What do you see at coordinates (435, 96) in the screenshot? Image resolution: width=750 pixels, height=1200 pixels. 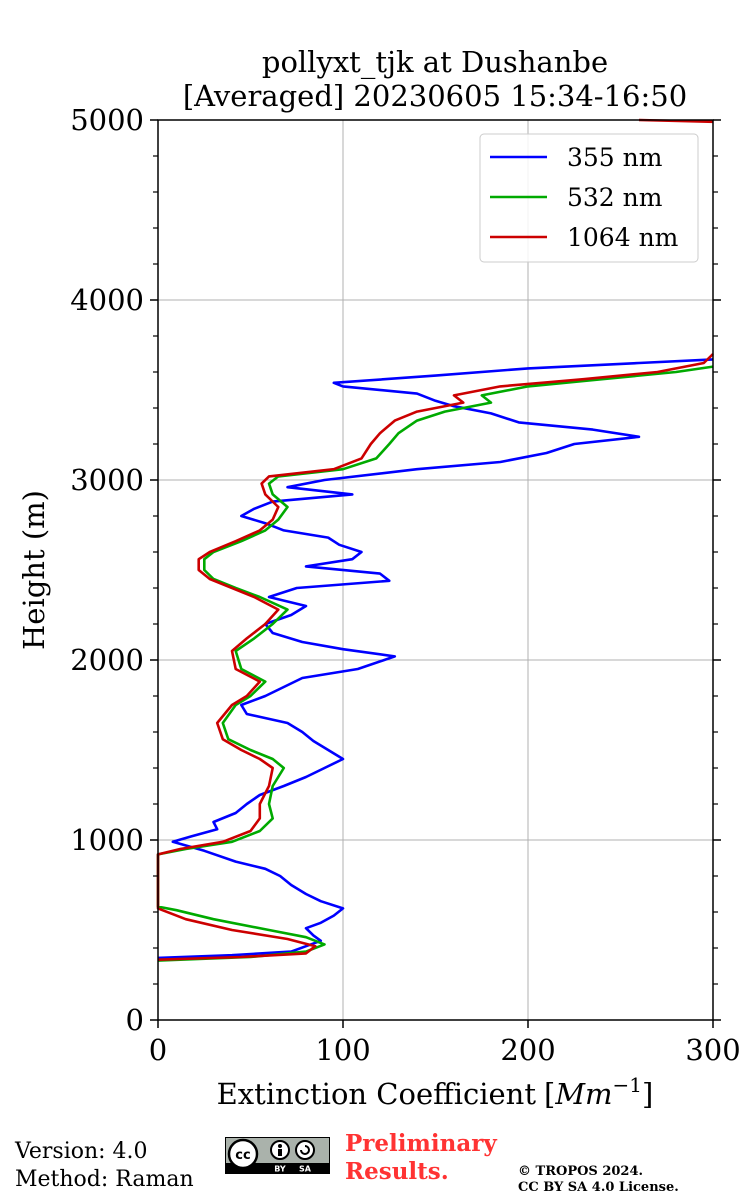 I see `chart-subtitle: [Averaged] 20230605 15:34-16:50` at bounding box center [435, 96].